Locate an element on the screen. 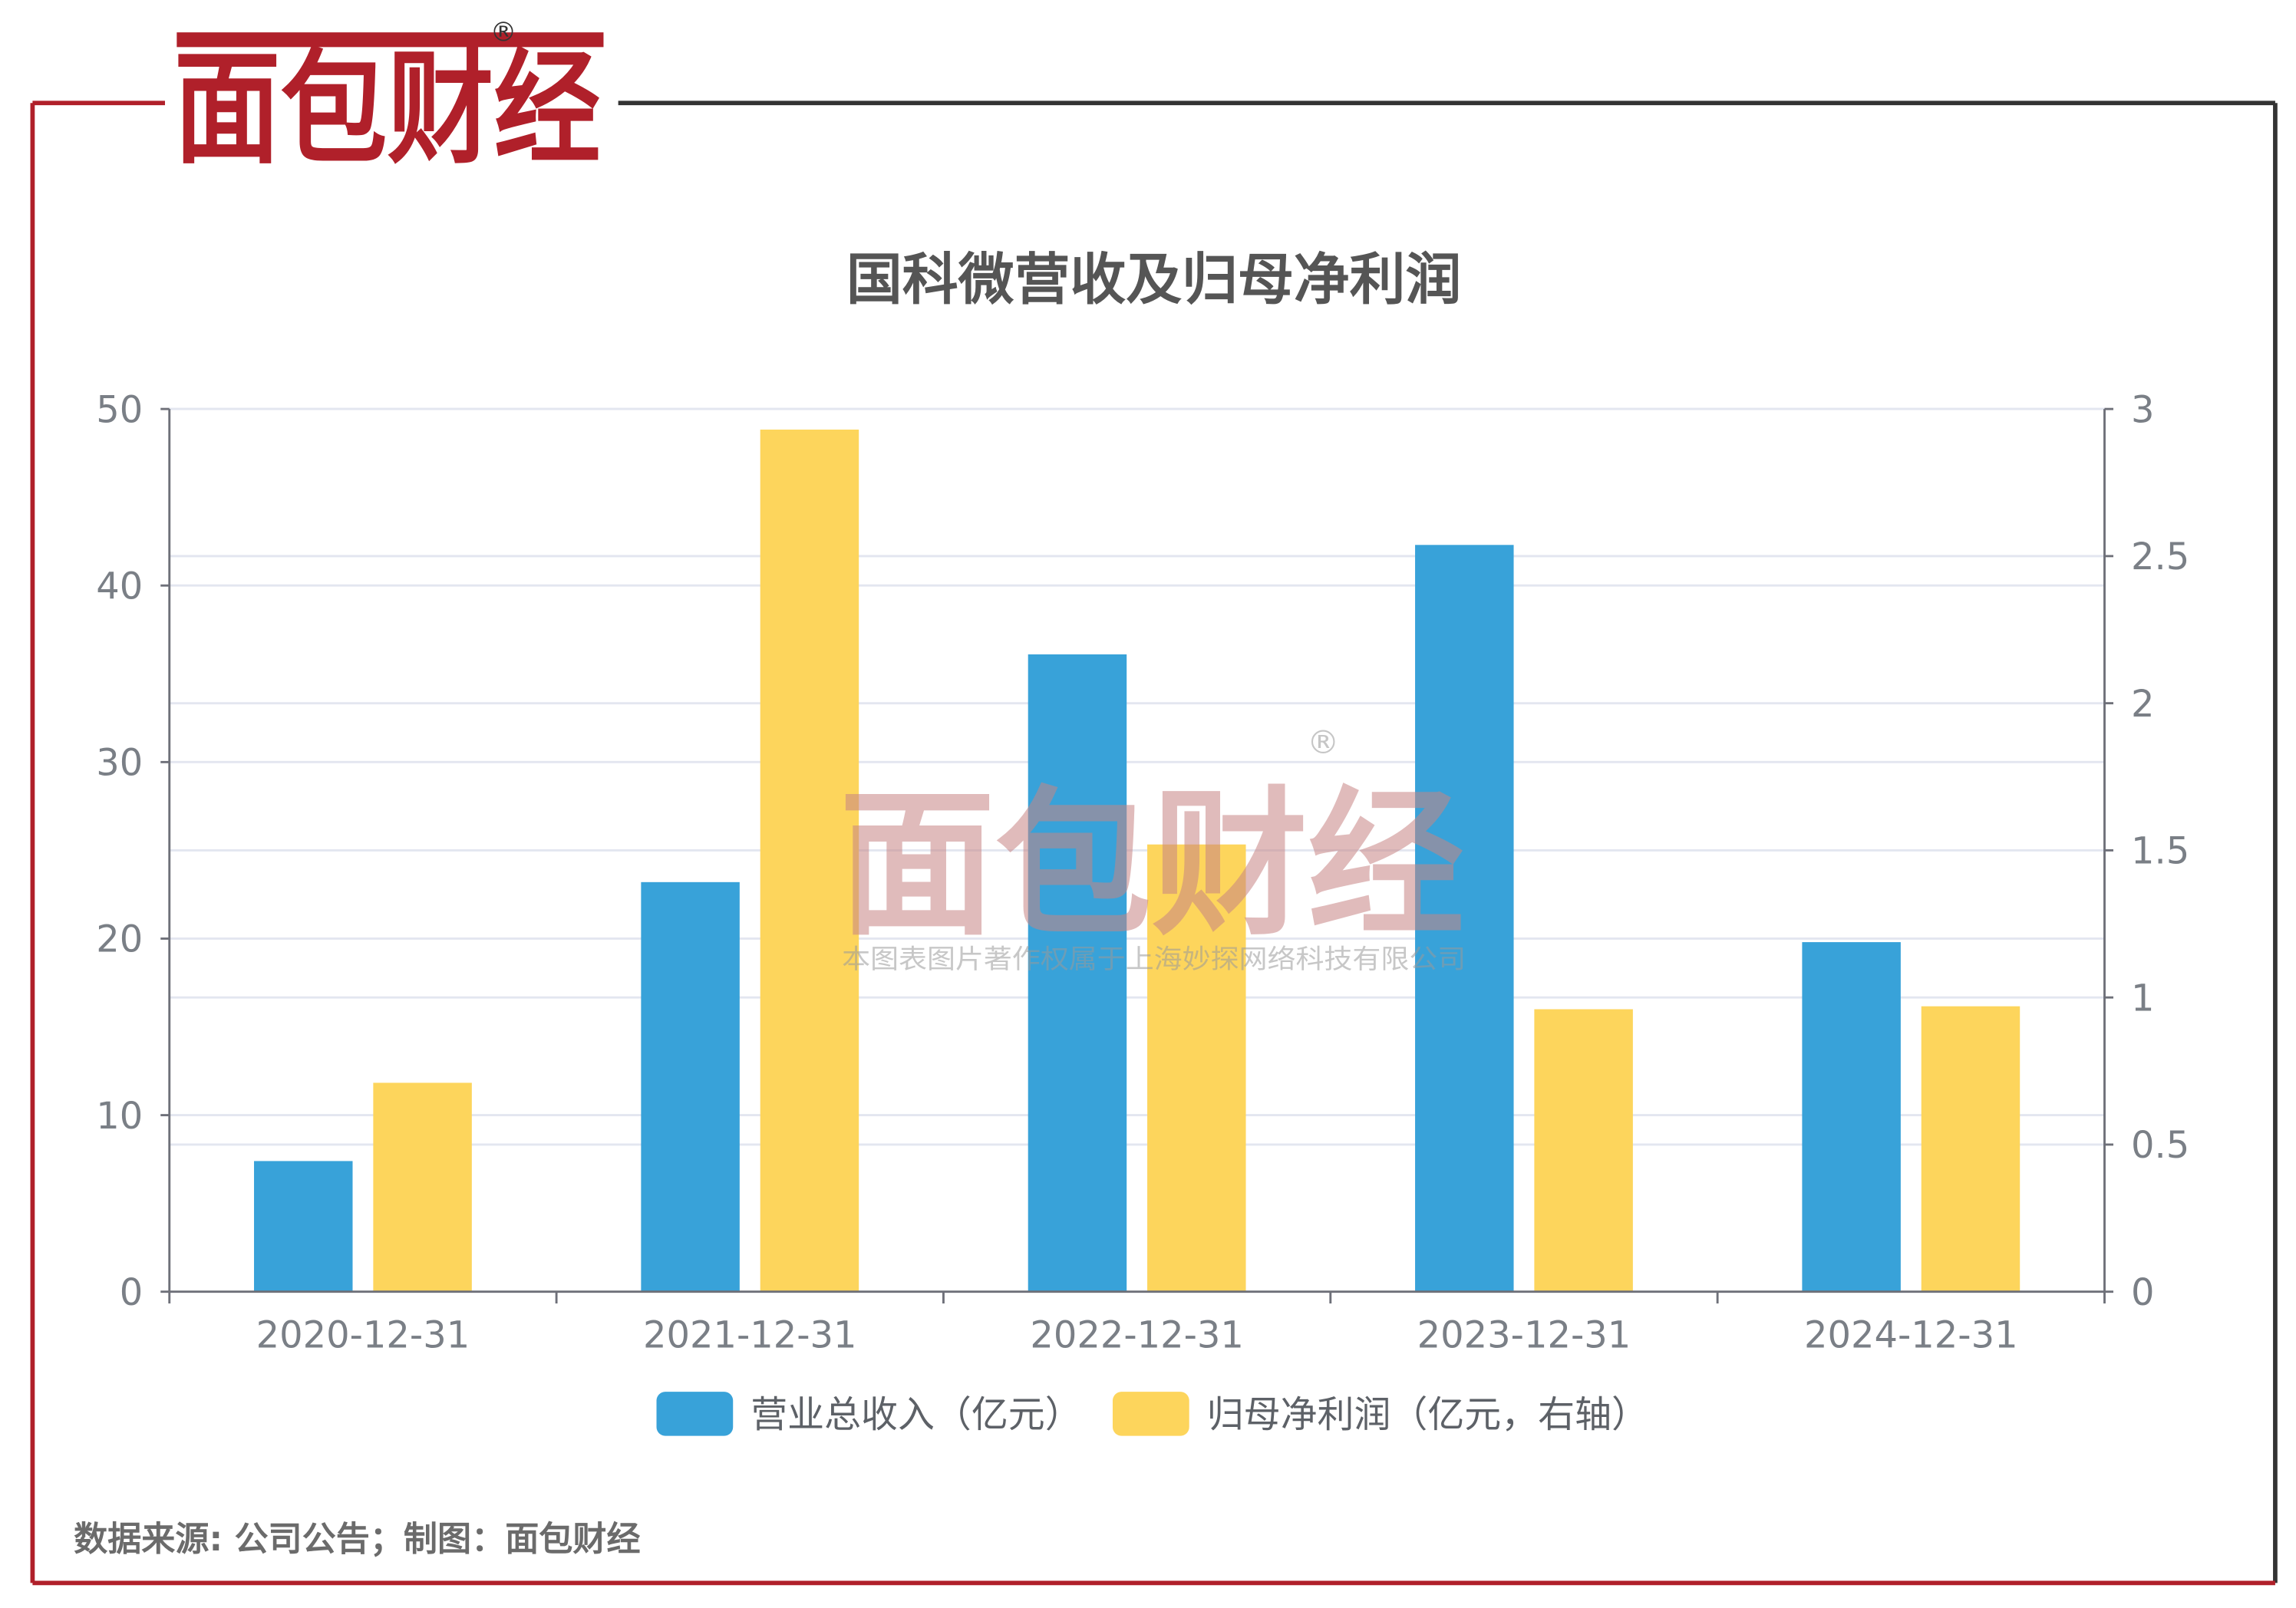  registered-mark: ® is located at coordinates (503, 33).